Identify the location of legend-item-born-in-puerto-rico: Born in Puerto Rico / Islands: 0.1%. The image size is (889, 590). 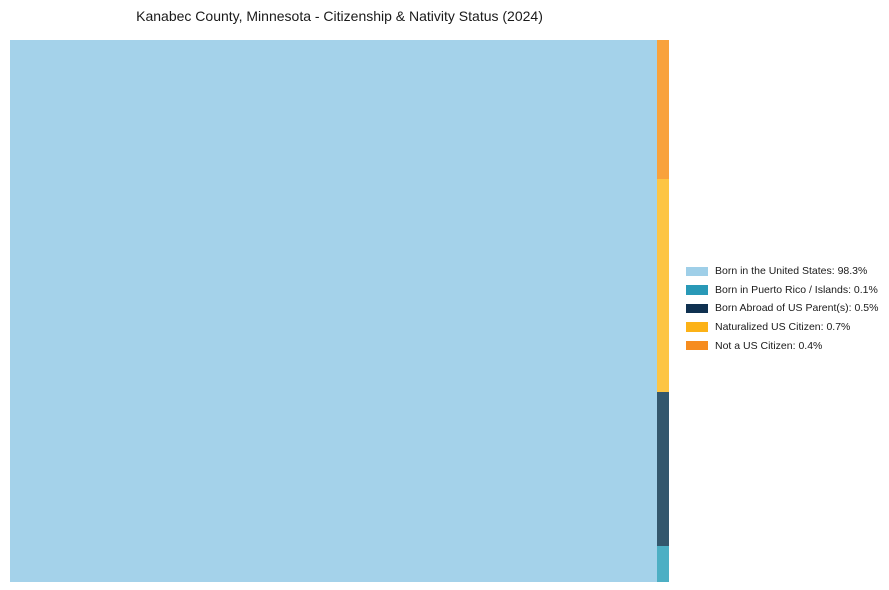
(782, 290).